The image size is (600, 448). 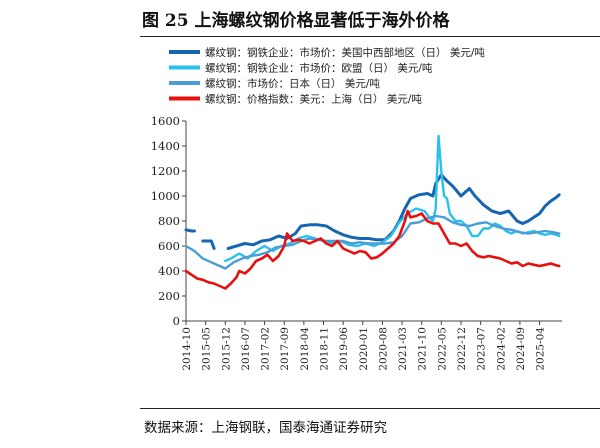 What do you see at coordinates (226, 349) in the screenshot?
I see `x-tick-label: 2015-12` at bounding box center [226, 349].